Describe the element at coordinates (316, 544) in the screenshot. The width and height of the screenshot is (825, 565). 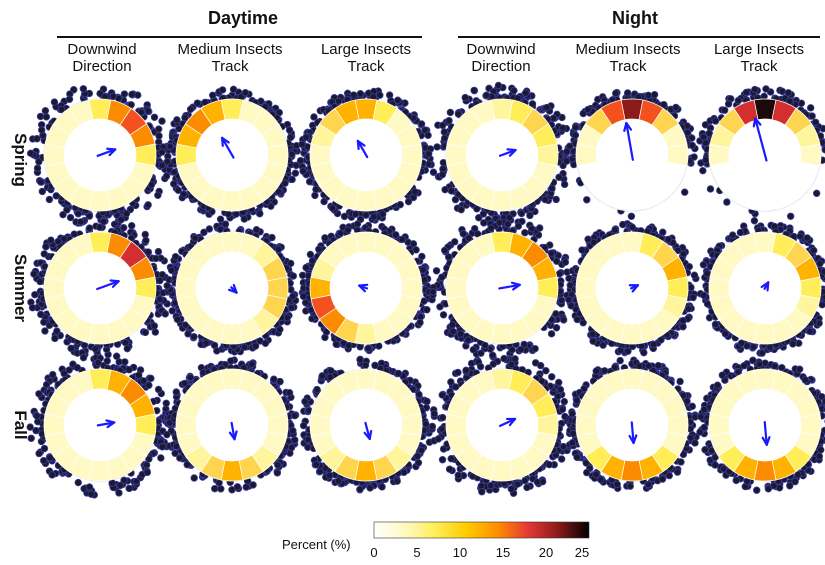
I see `colorbar-title: Percent (%)` at that location.